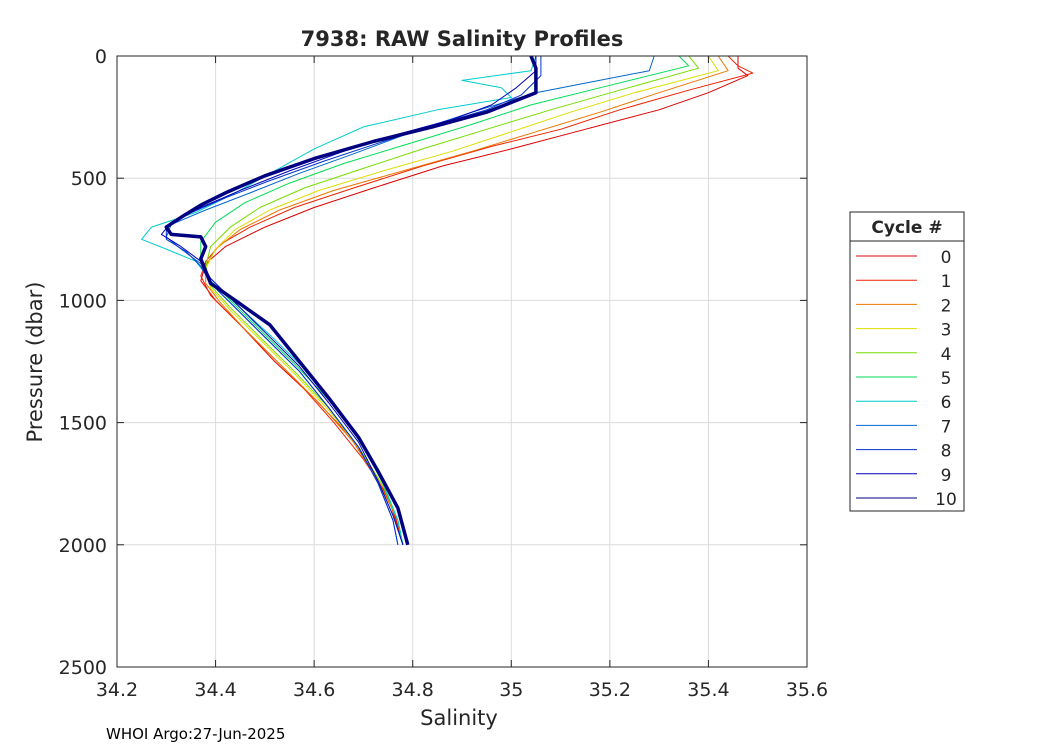 This screenshot has height=750, width=1050. What do you see at coordinates (946, 500) in the screenshot?
I see `legend-label: 10` at bounding box center [946, 500].